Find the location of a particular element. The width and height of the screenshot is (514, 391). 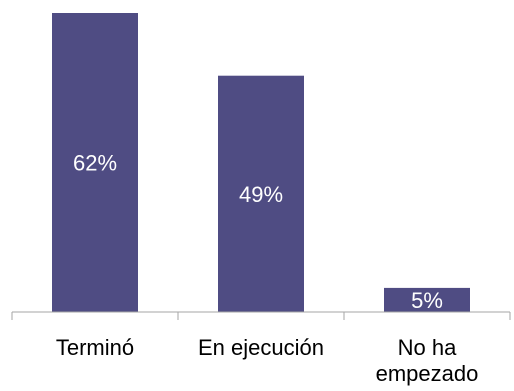

category-label-no-ha-empezado: No ha empezado is located at coordinates (427, 360).